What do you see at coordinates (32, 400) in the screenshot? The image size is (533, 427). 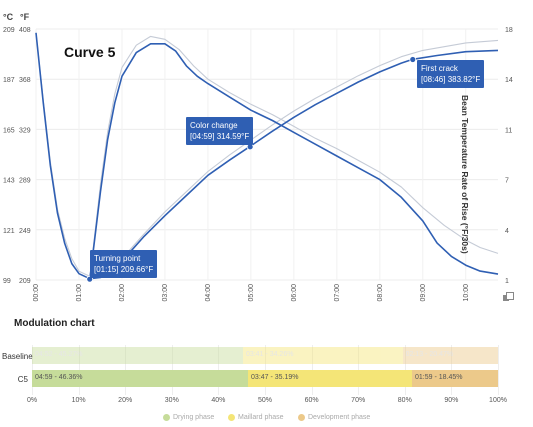 I see `modulation-tick-label: 0%` at bounding box center [32, 400].